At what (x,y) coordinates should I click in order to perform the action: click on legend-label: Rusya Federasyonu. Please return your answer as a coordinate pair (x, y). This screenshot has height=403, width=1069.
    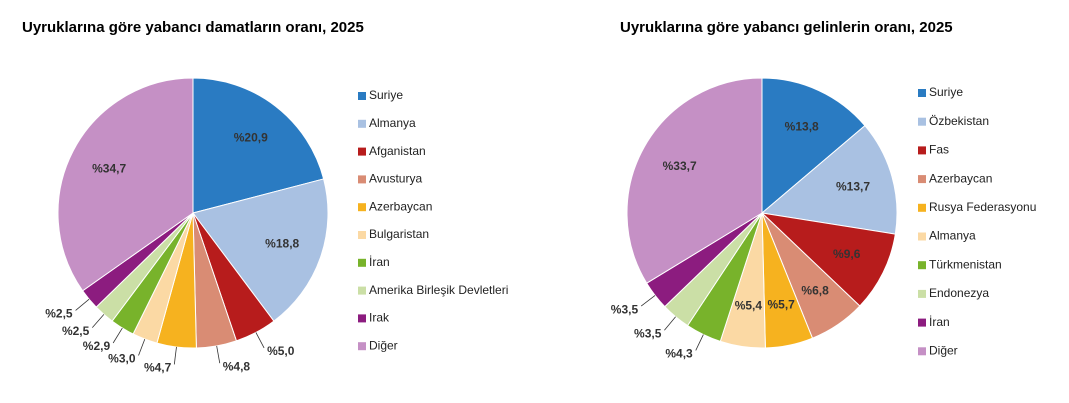
    Looking at the image, I should click on (982, 207).